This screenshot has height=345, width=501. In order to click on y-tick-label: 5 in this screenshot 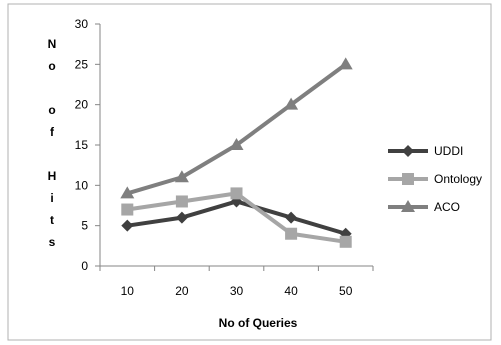, I will do `click(84, 226)`.